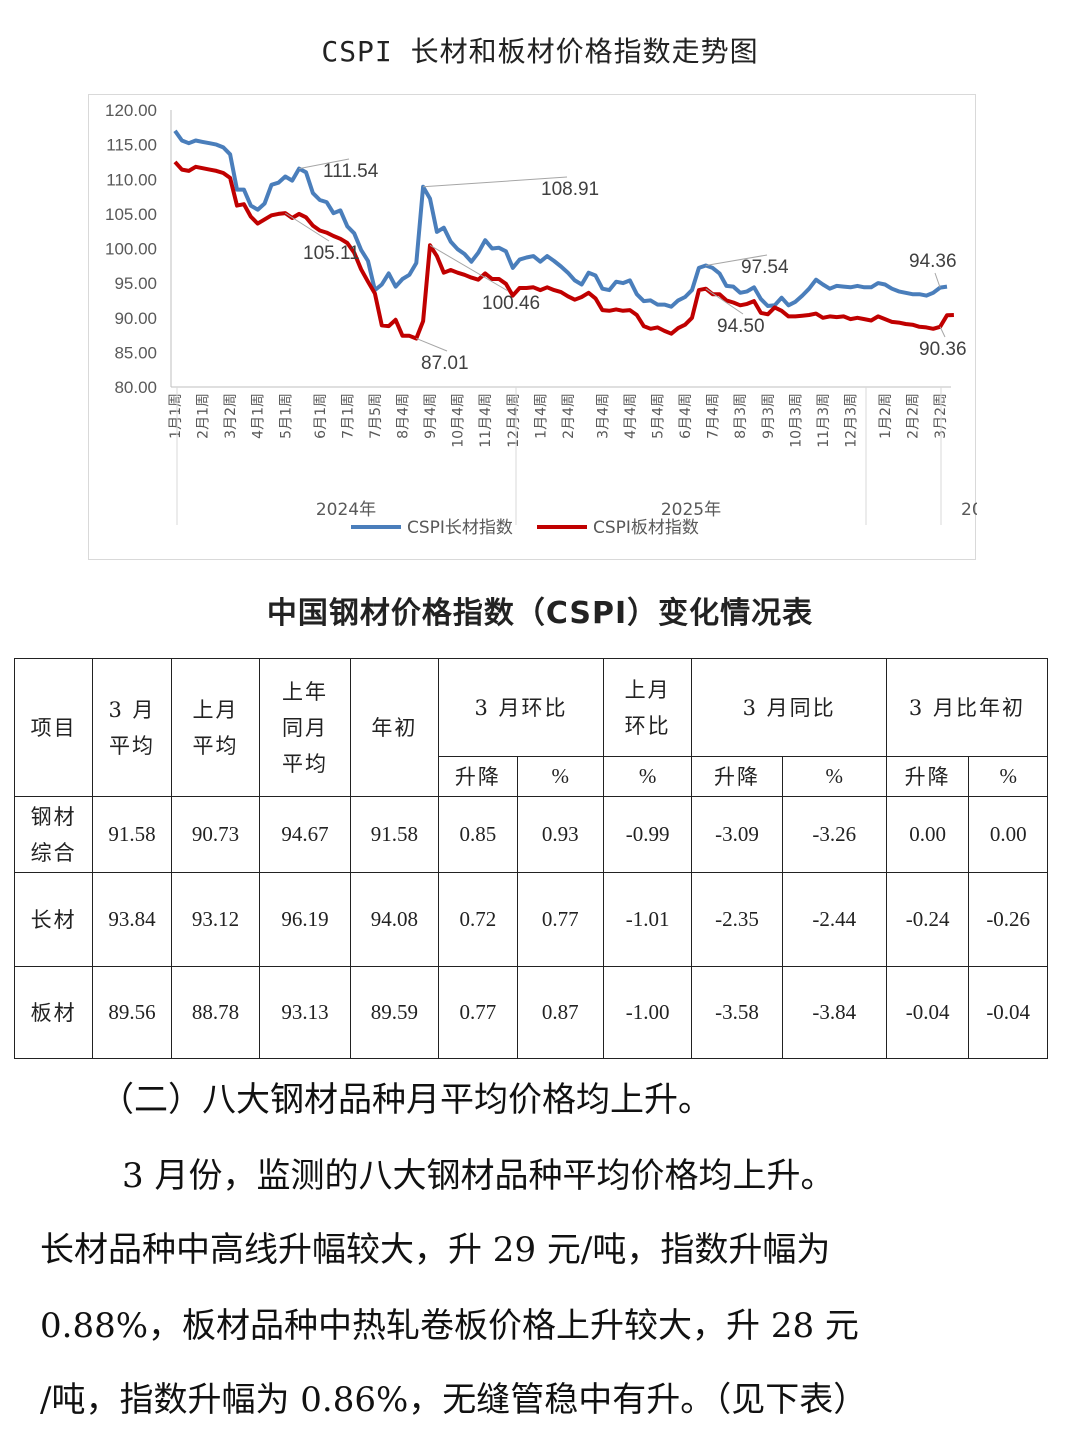 This screenshot has width=1080, height=1431. I want to click on x-tick-label: 11月3周, so click(824, 420).